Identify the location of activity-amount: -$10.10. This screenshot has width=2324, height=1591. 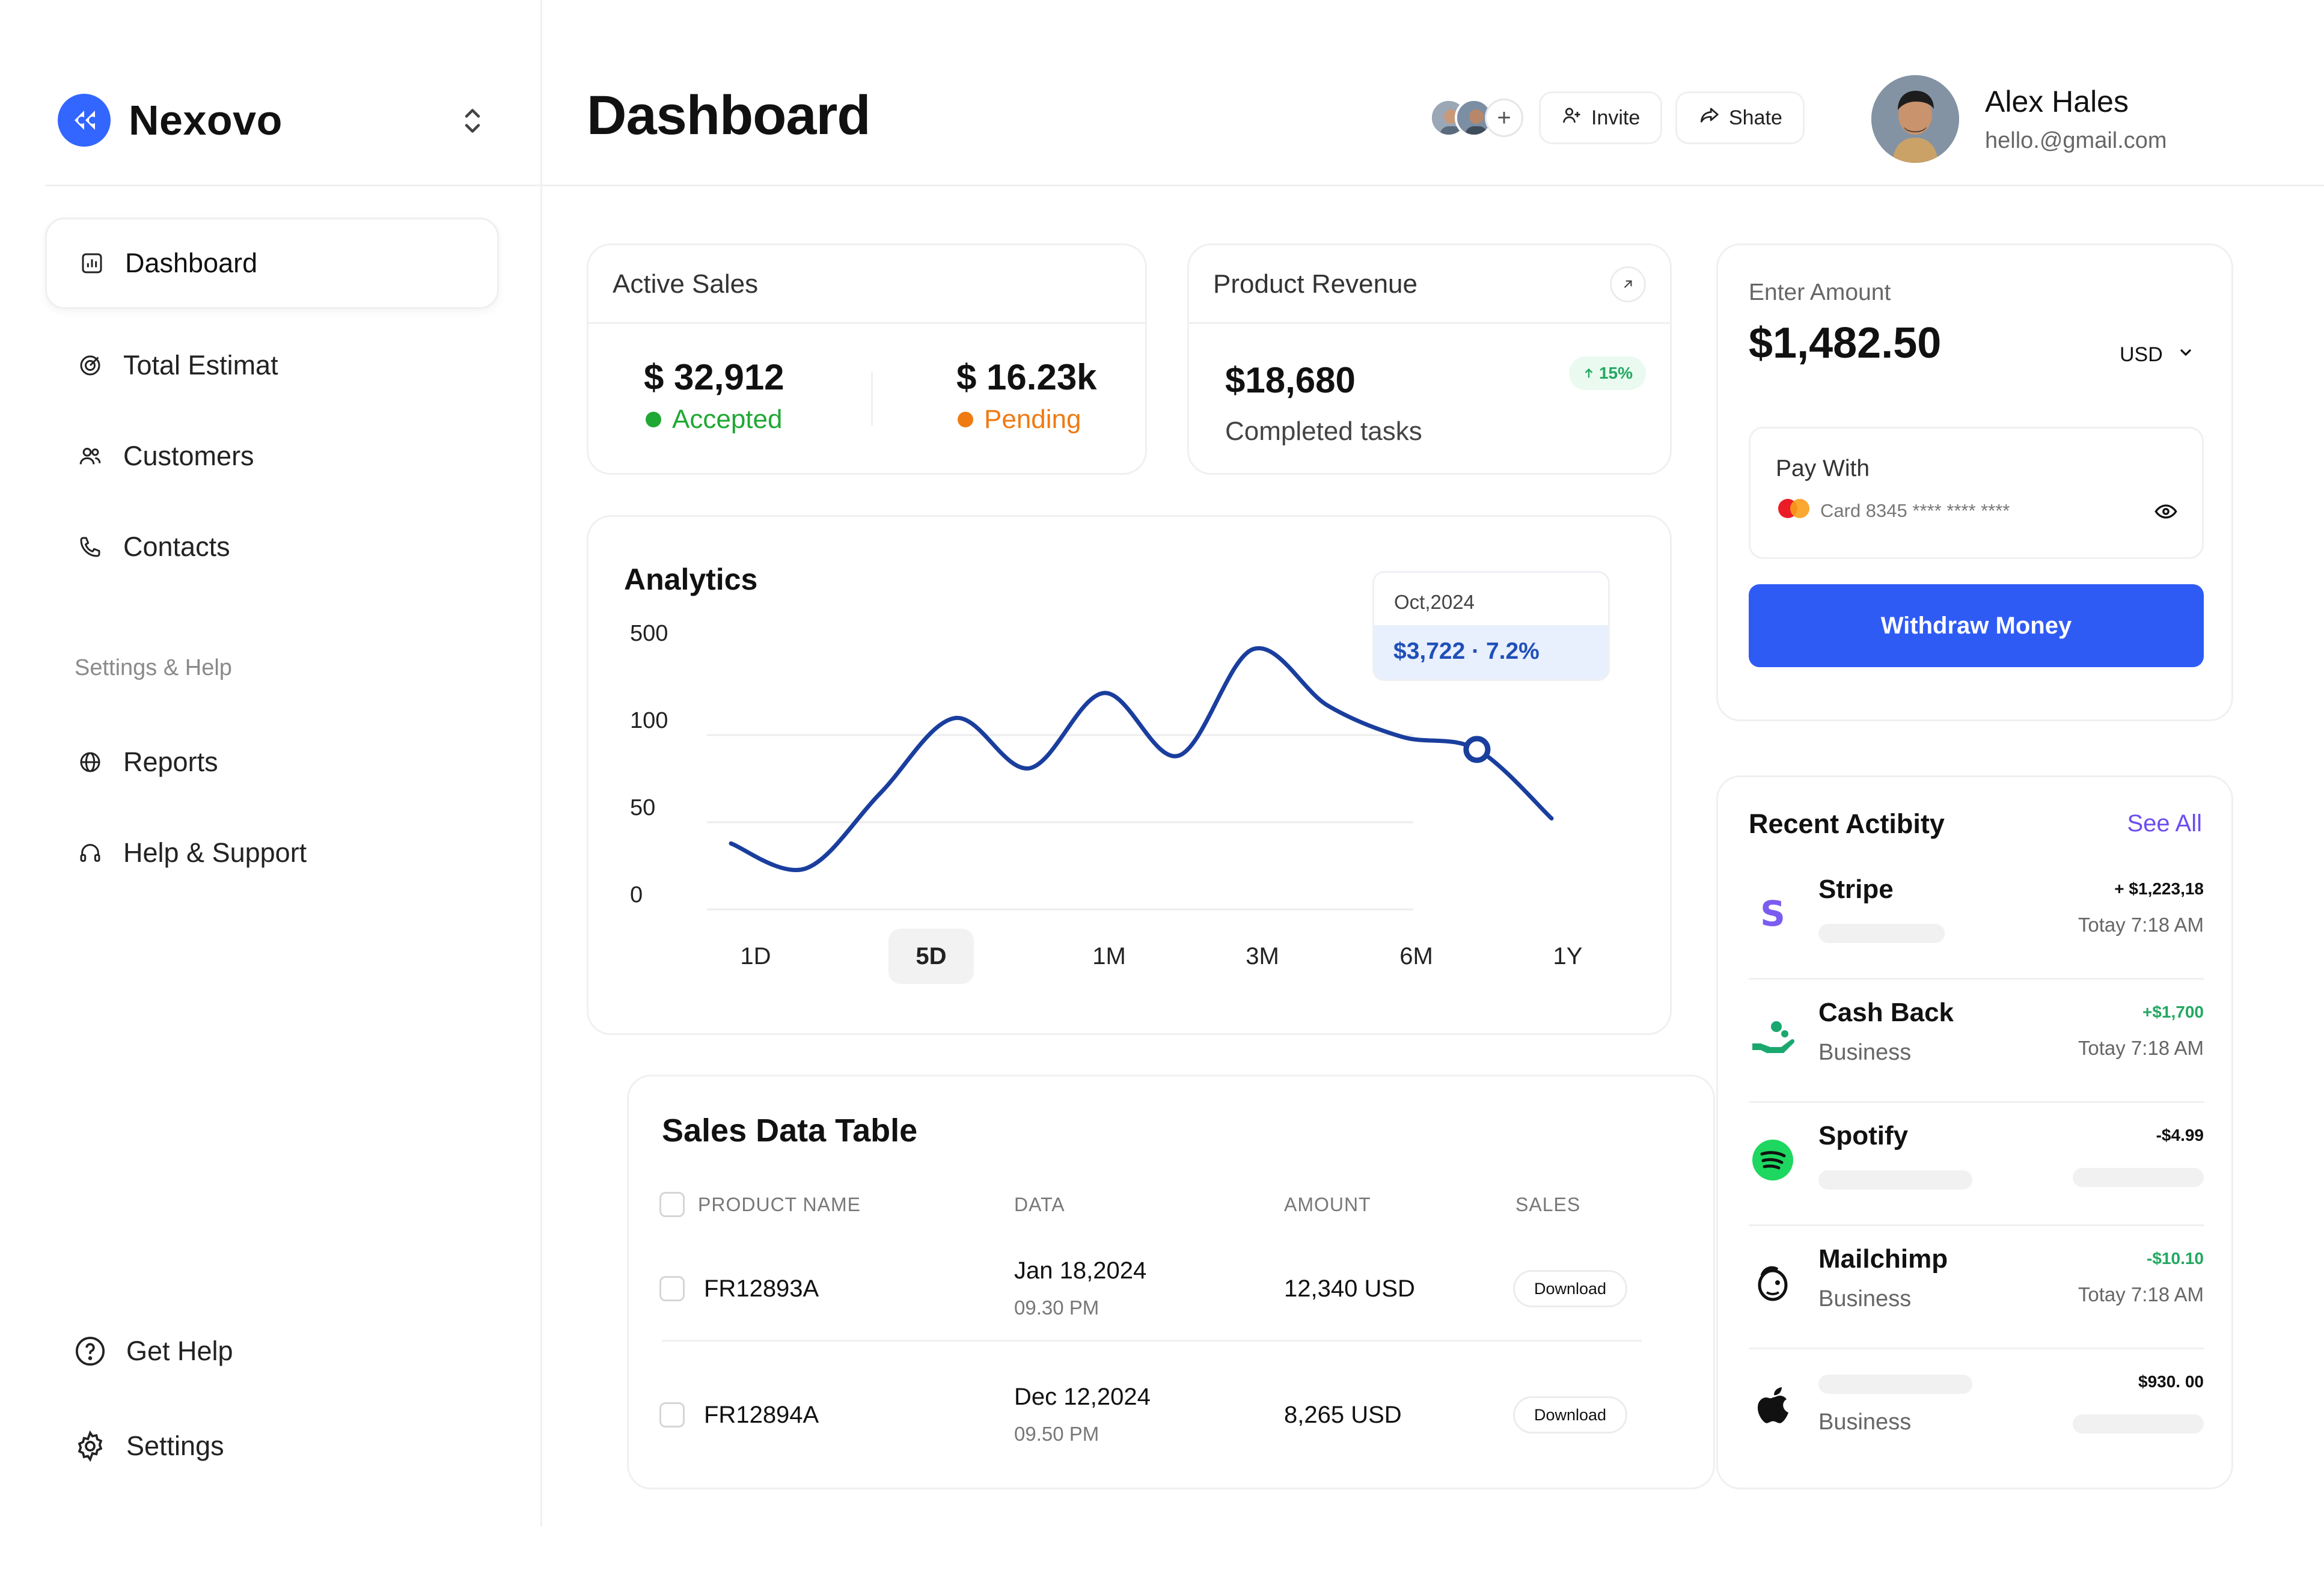
(2175, 1258).